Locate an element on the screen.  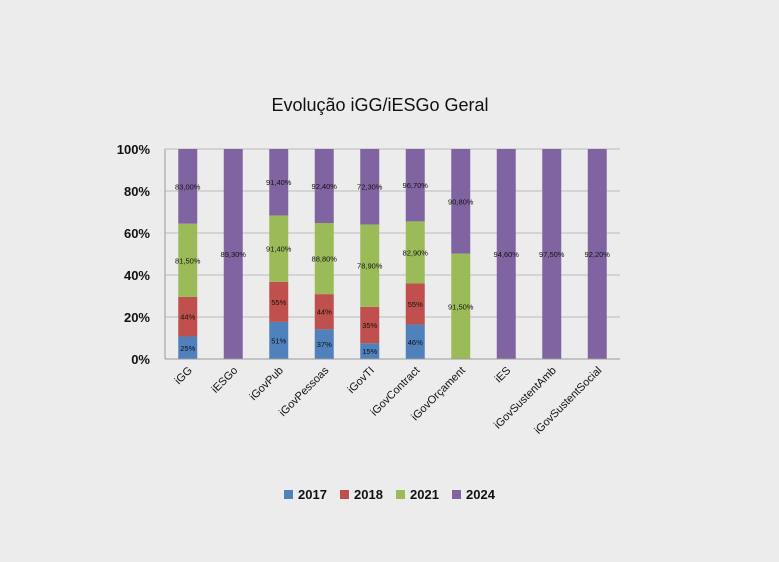
legend-label: 2017 is located at coordinates (312, 494).